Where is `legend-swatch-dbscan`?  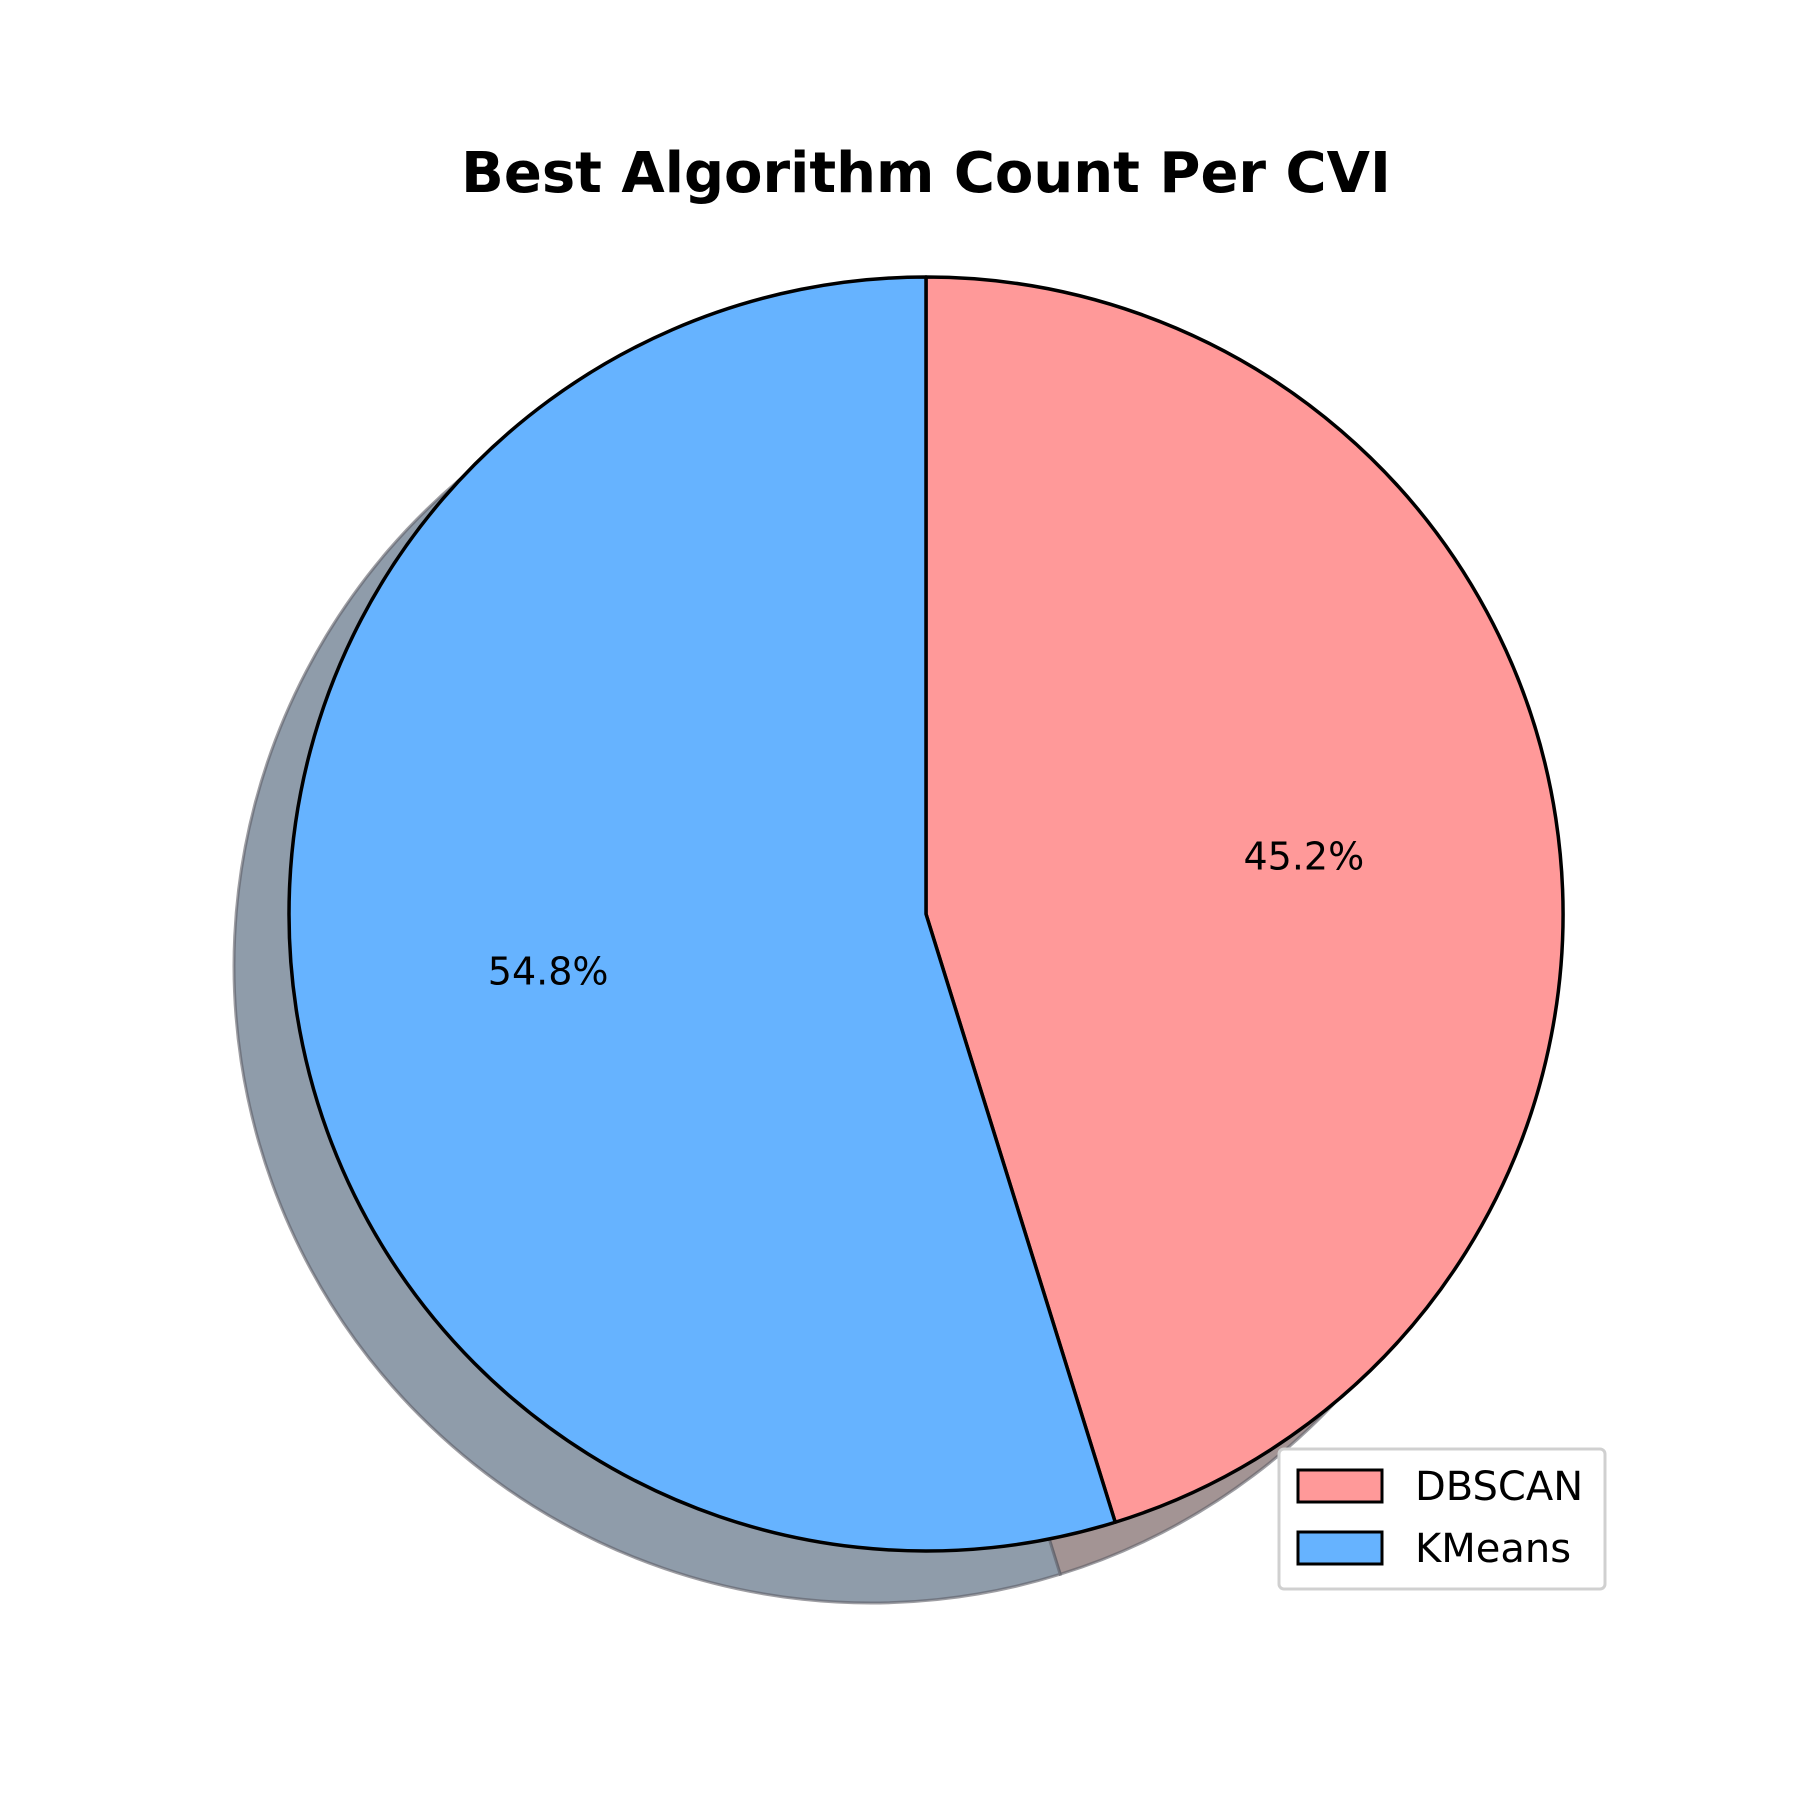 legend-swatch-dbscan is located at coordinates (1340, 1486).